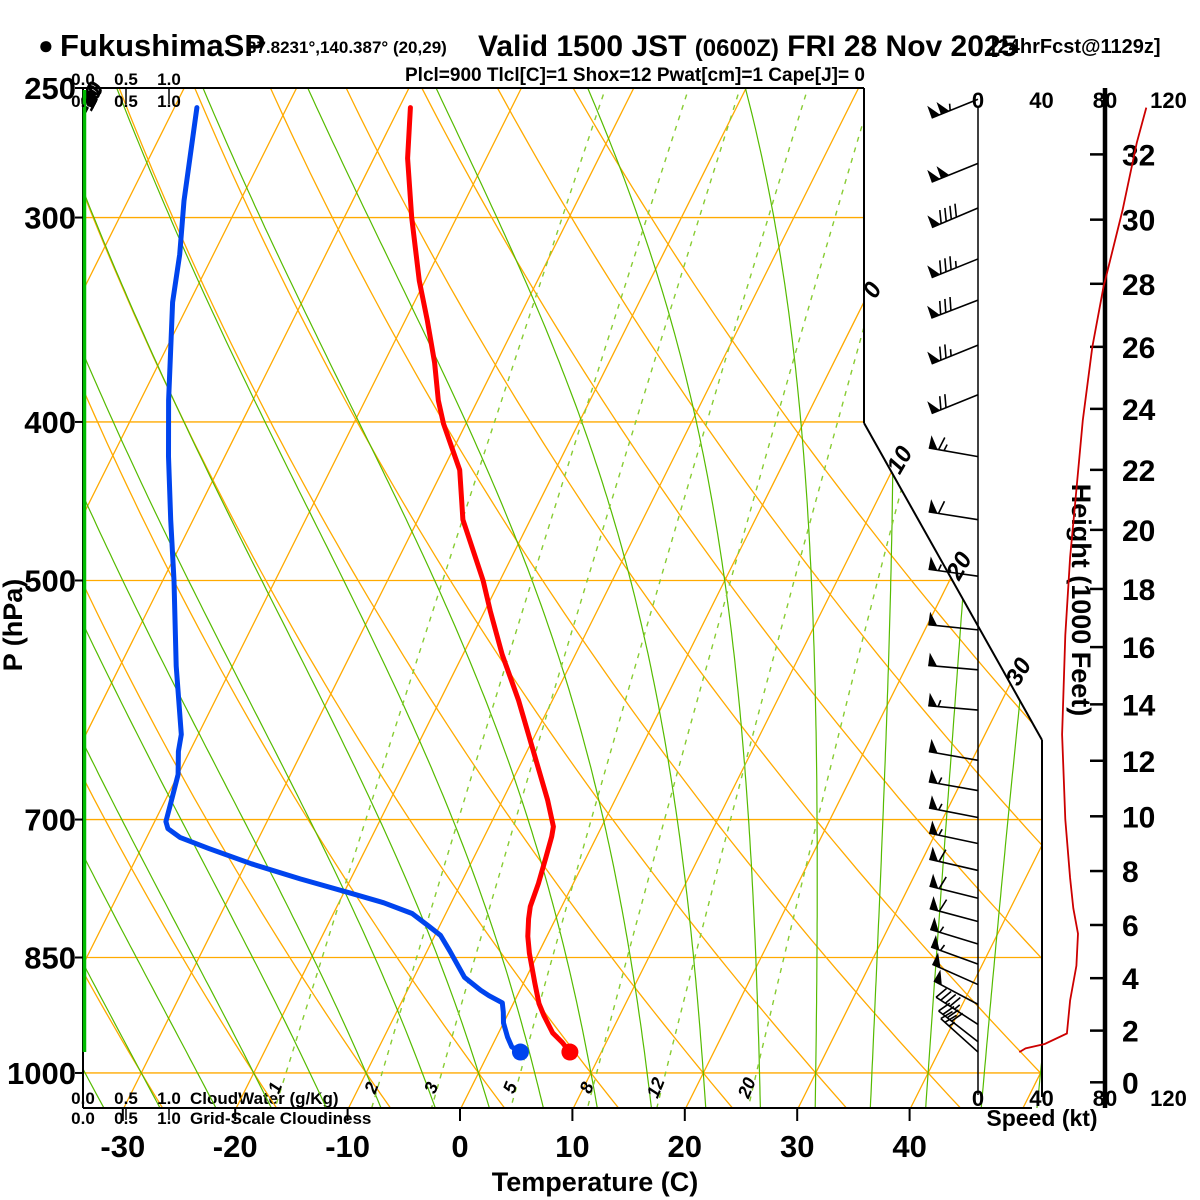  What do you see at coordinates (595, 1182) in the screenshot?
I see `temperature-axis-label: Temperature (C)` at bounding box center [595, 1182].